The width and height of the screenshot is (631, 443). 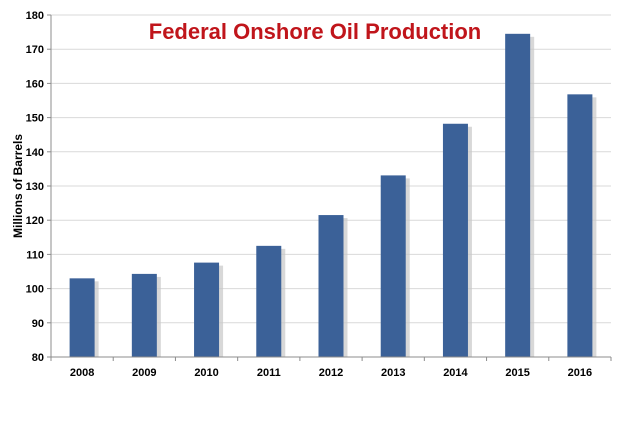 What do you see at coordinates (315, 31) in the screenshot?
I see `chart-title: Federal Onshore Oil Production` at bounding box center [315, 31].